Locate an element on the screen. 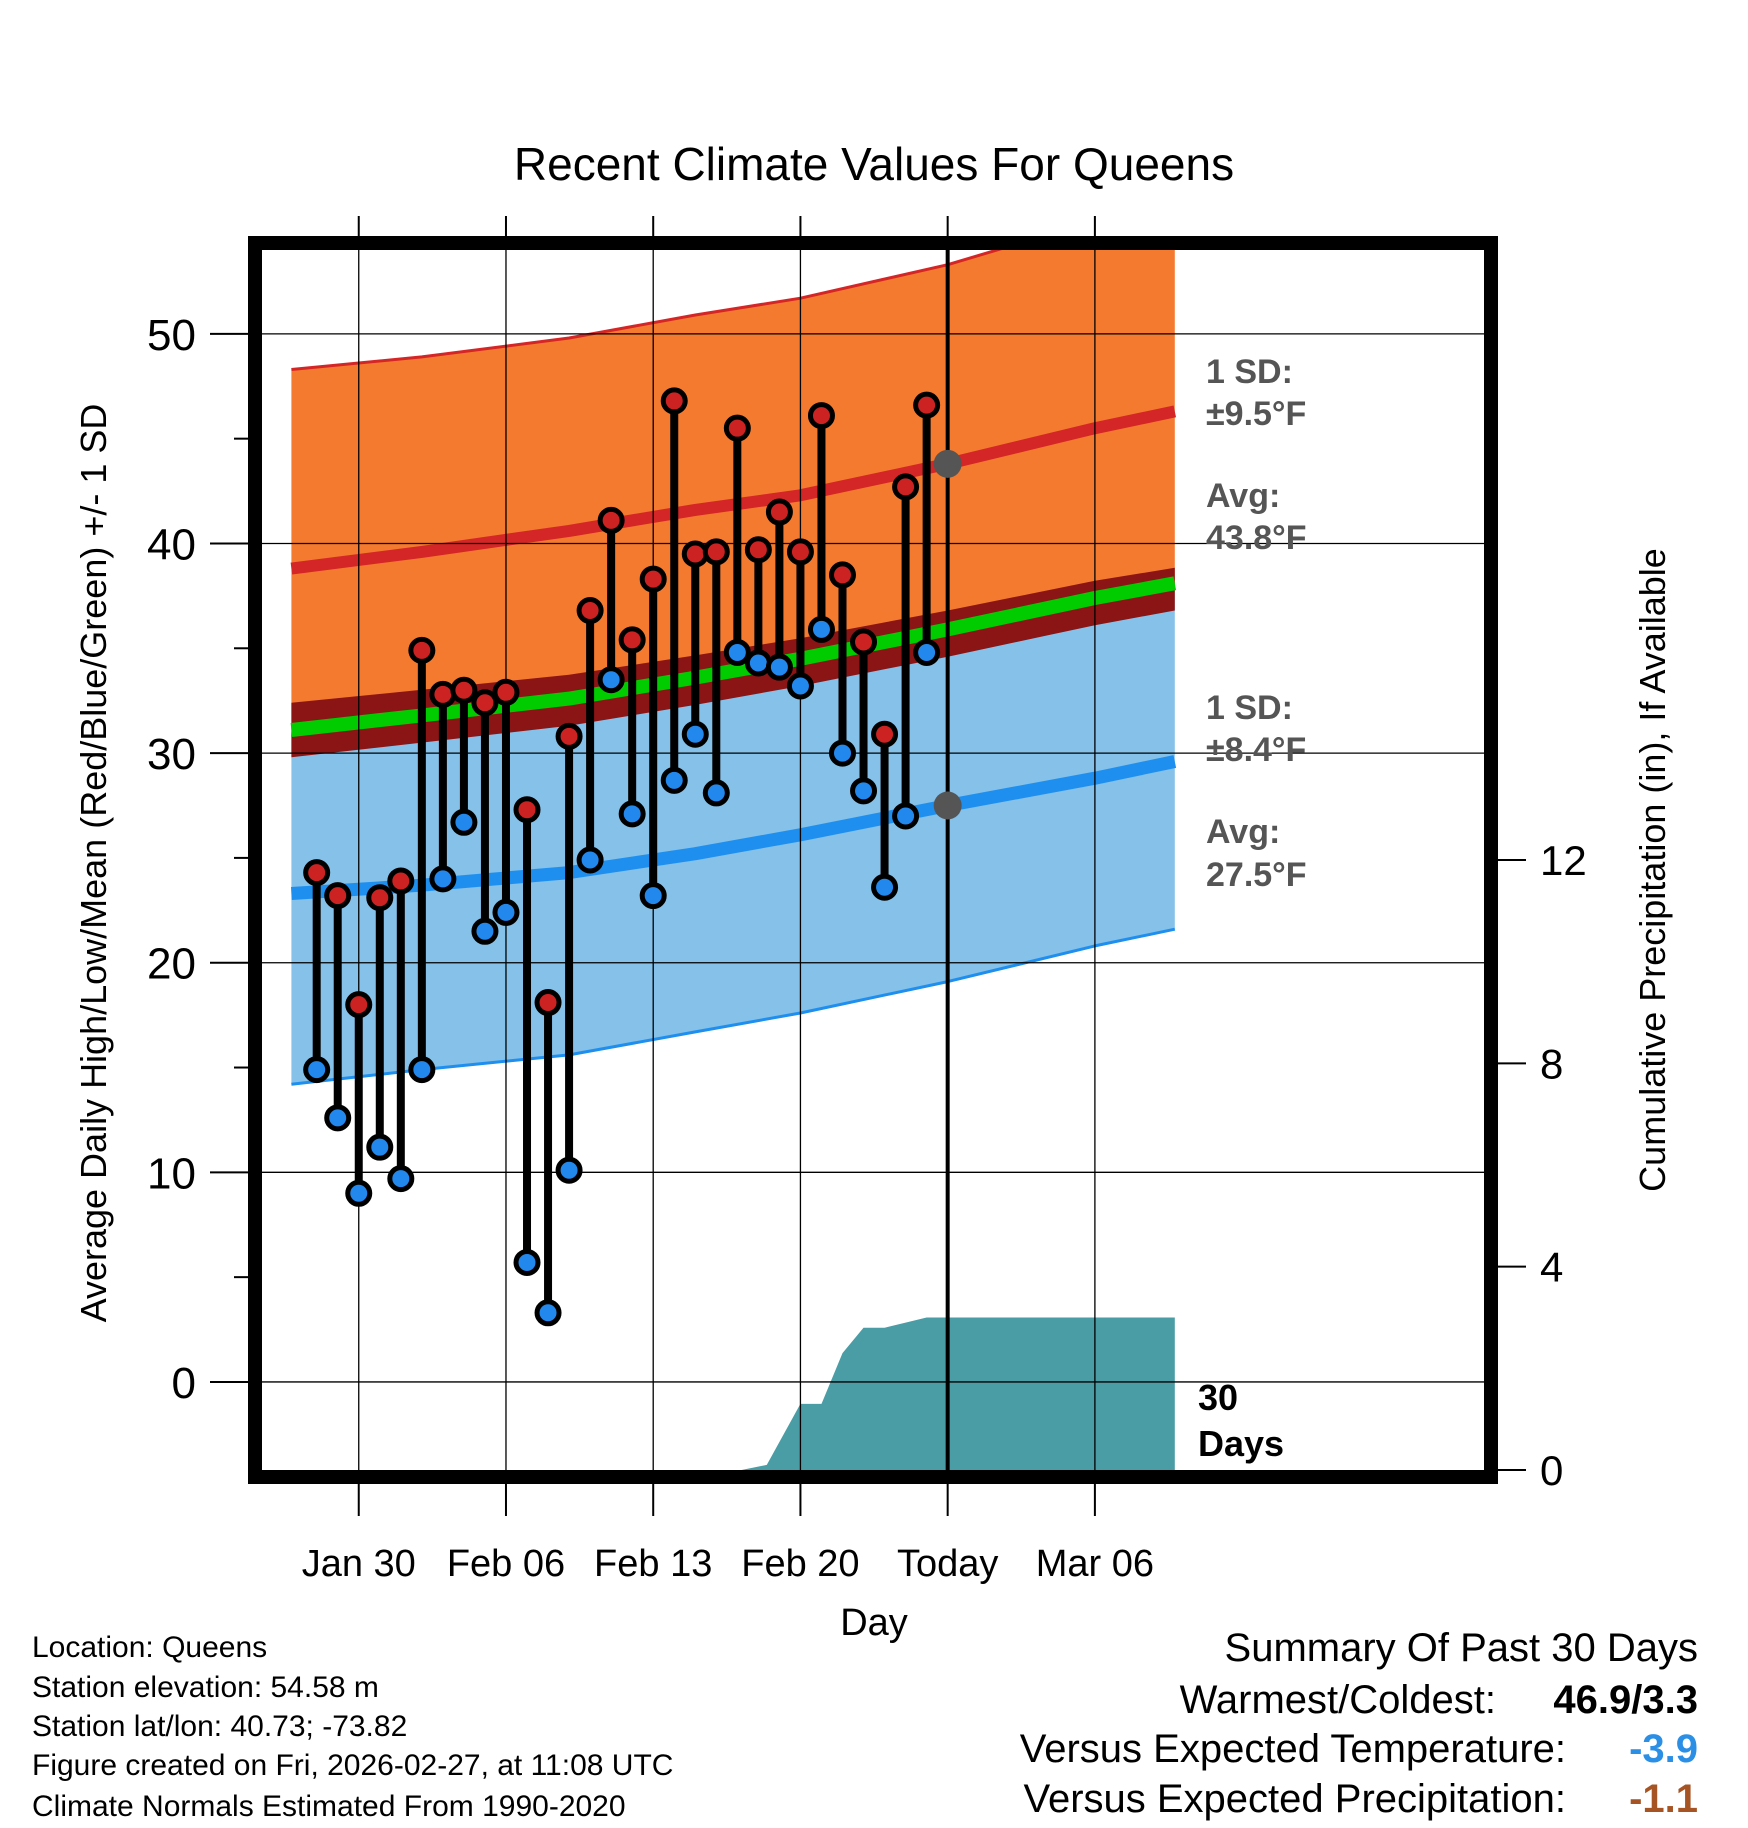 The height and width of the screenshot is (1828, 1748). low-sd-value: ±8.4°F is located at coordinates (1256, 750).